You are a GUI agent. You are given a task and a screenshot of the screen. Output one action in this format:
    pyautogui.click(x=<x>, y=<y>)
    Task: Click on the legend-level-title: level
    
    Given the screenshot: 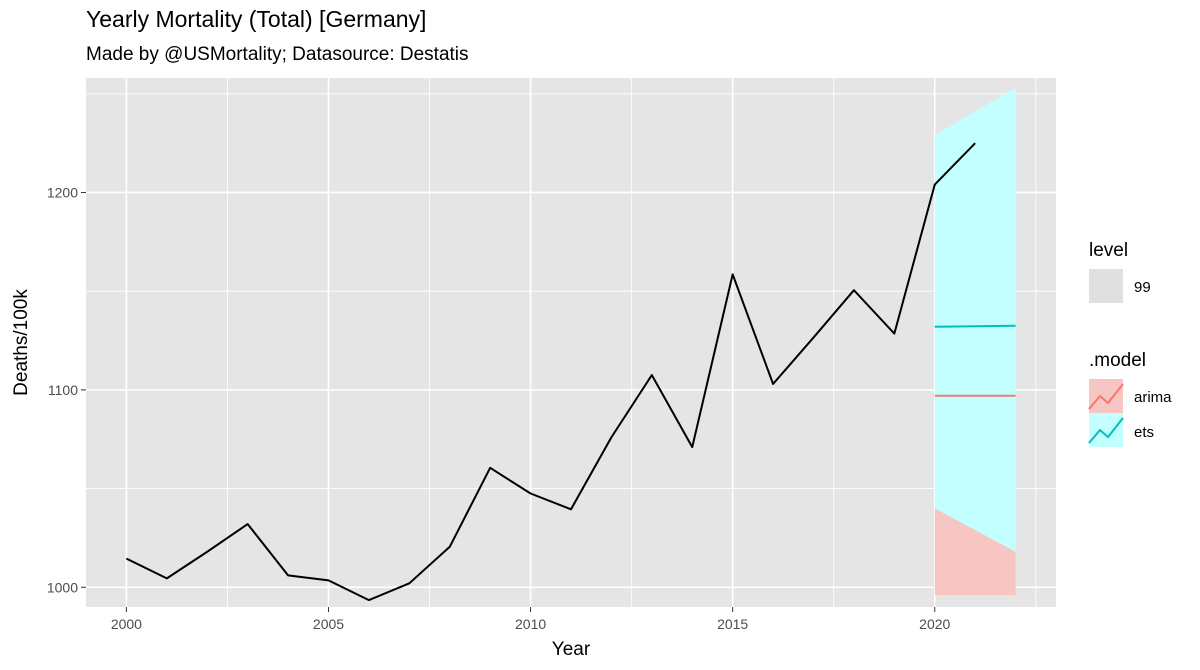 What is the action you would take?
    pyautogui.click(x=1108, y=250)
    